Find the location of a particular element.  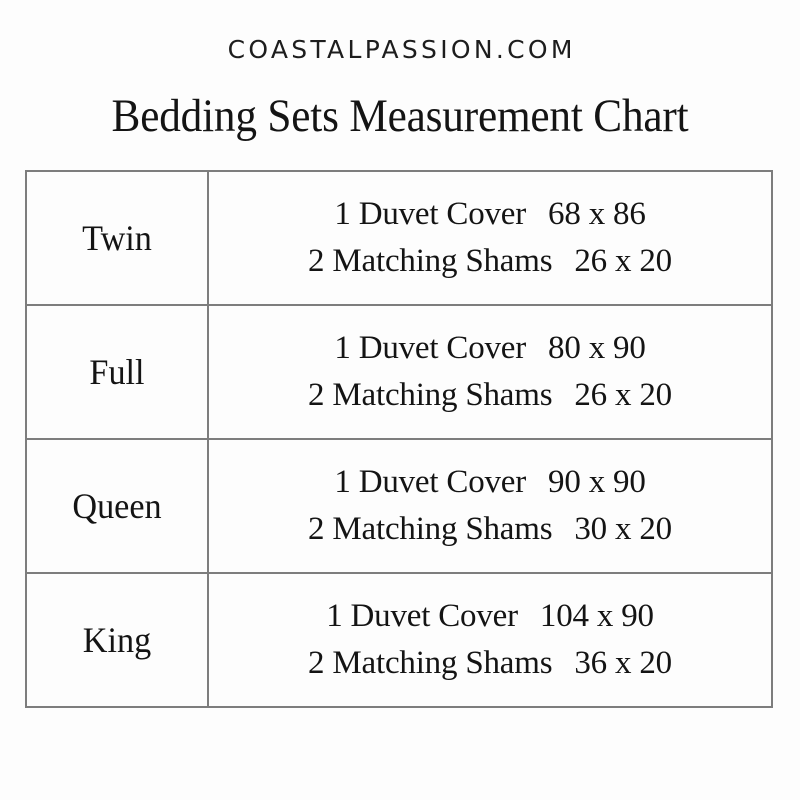

size-cell-king: King is located at coordinates (117, 640).